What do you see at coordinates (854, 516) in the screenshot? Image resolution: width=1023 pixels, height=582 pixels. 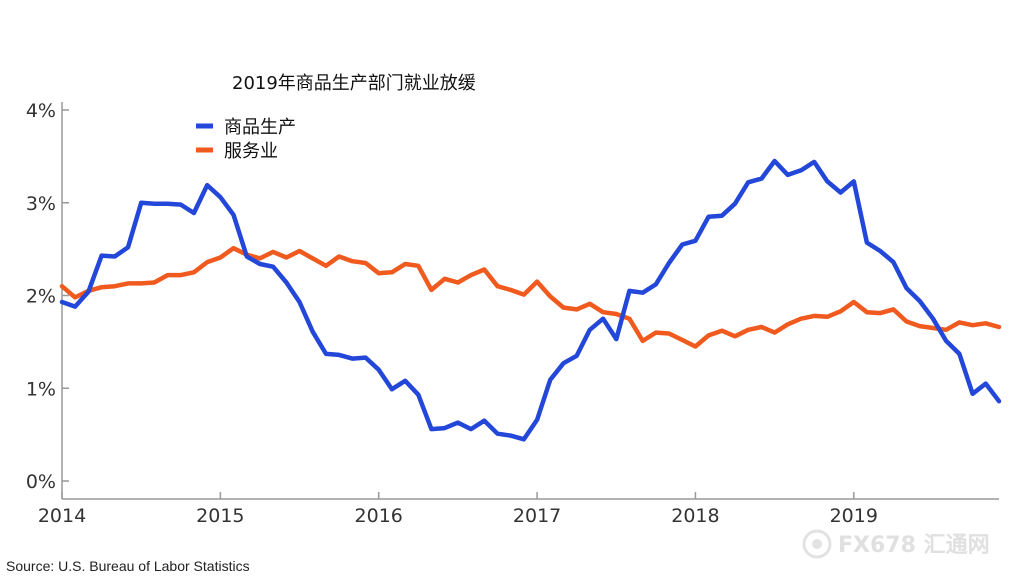 I see `x-tick-label: 2019` at bounding box center [854, 516].